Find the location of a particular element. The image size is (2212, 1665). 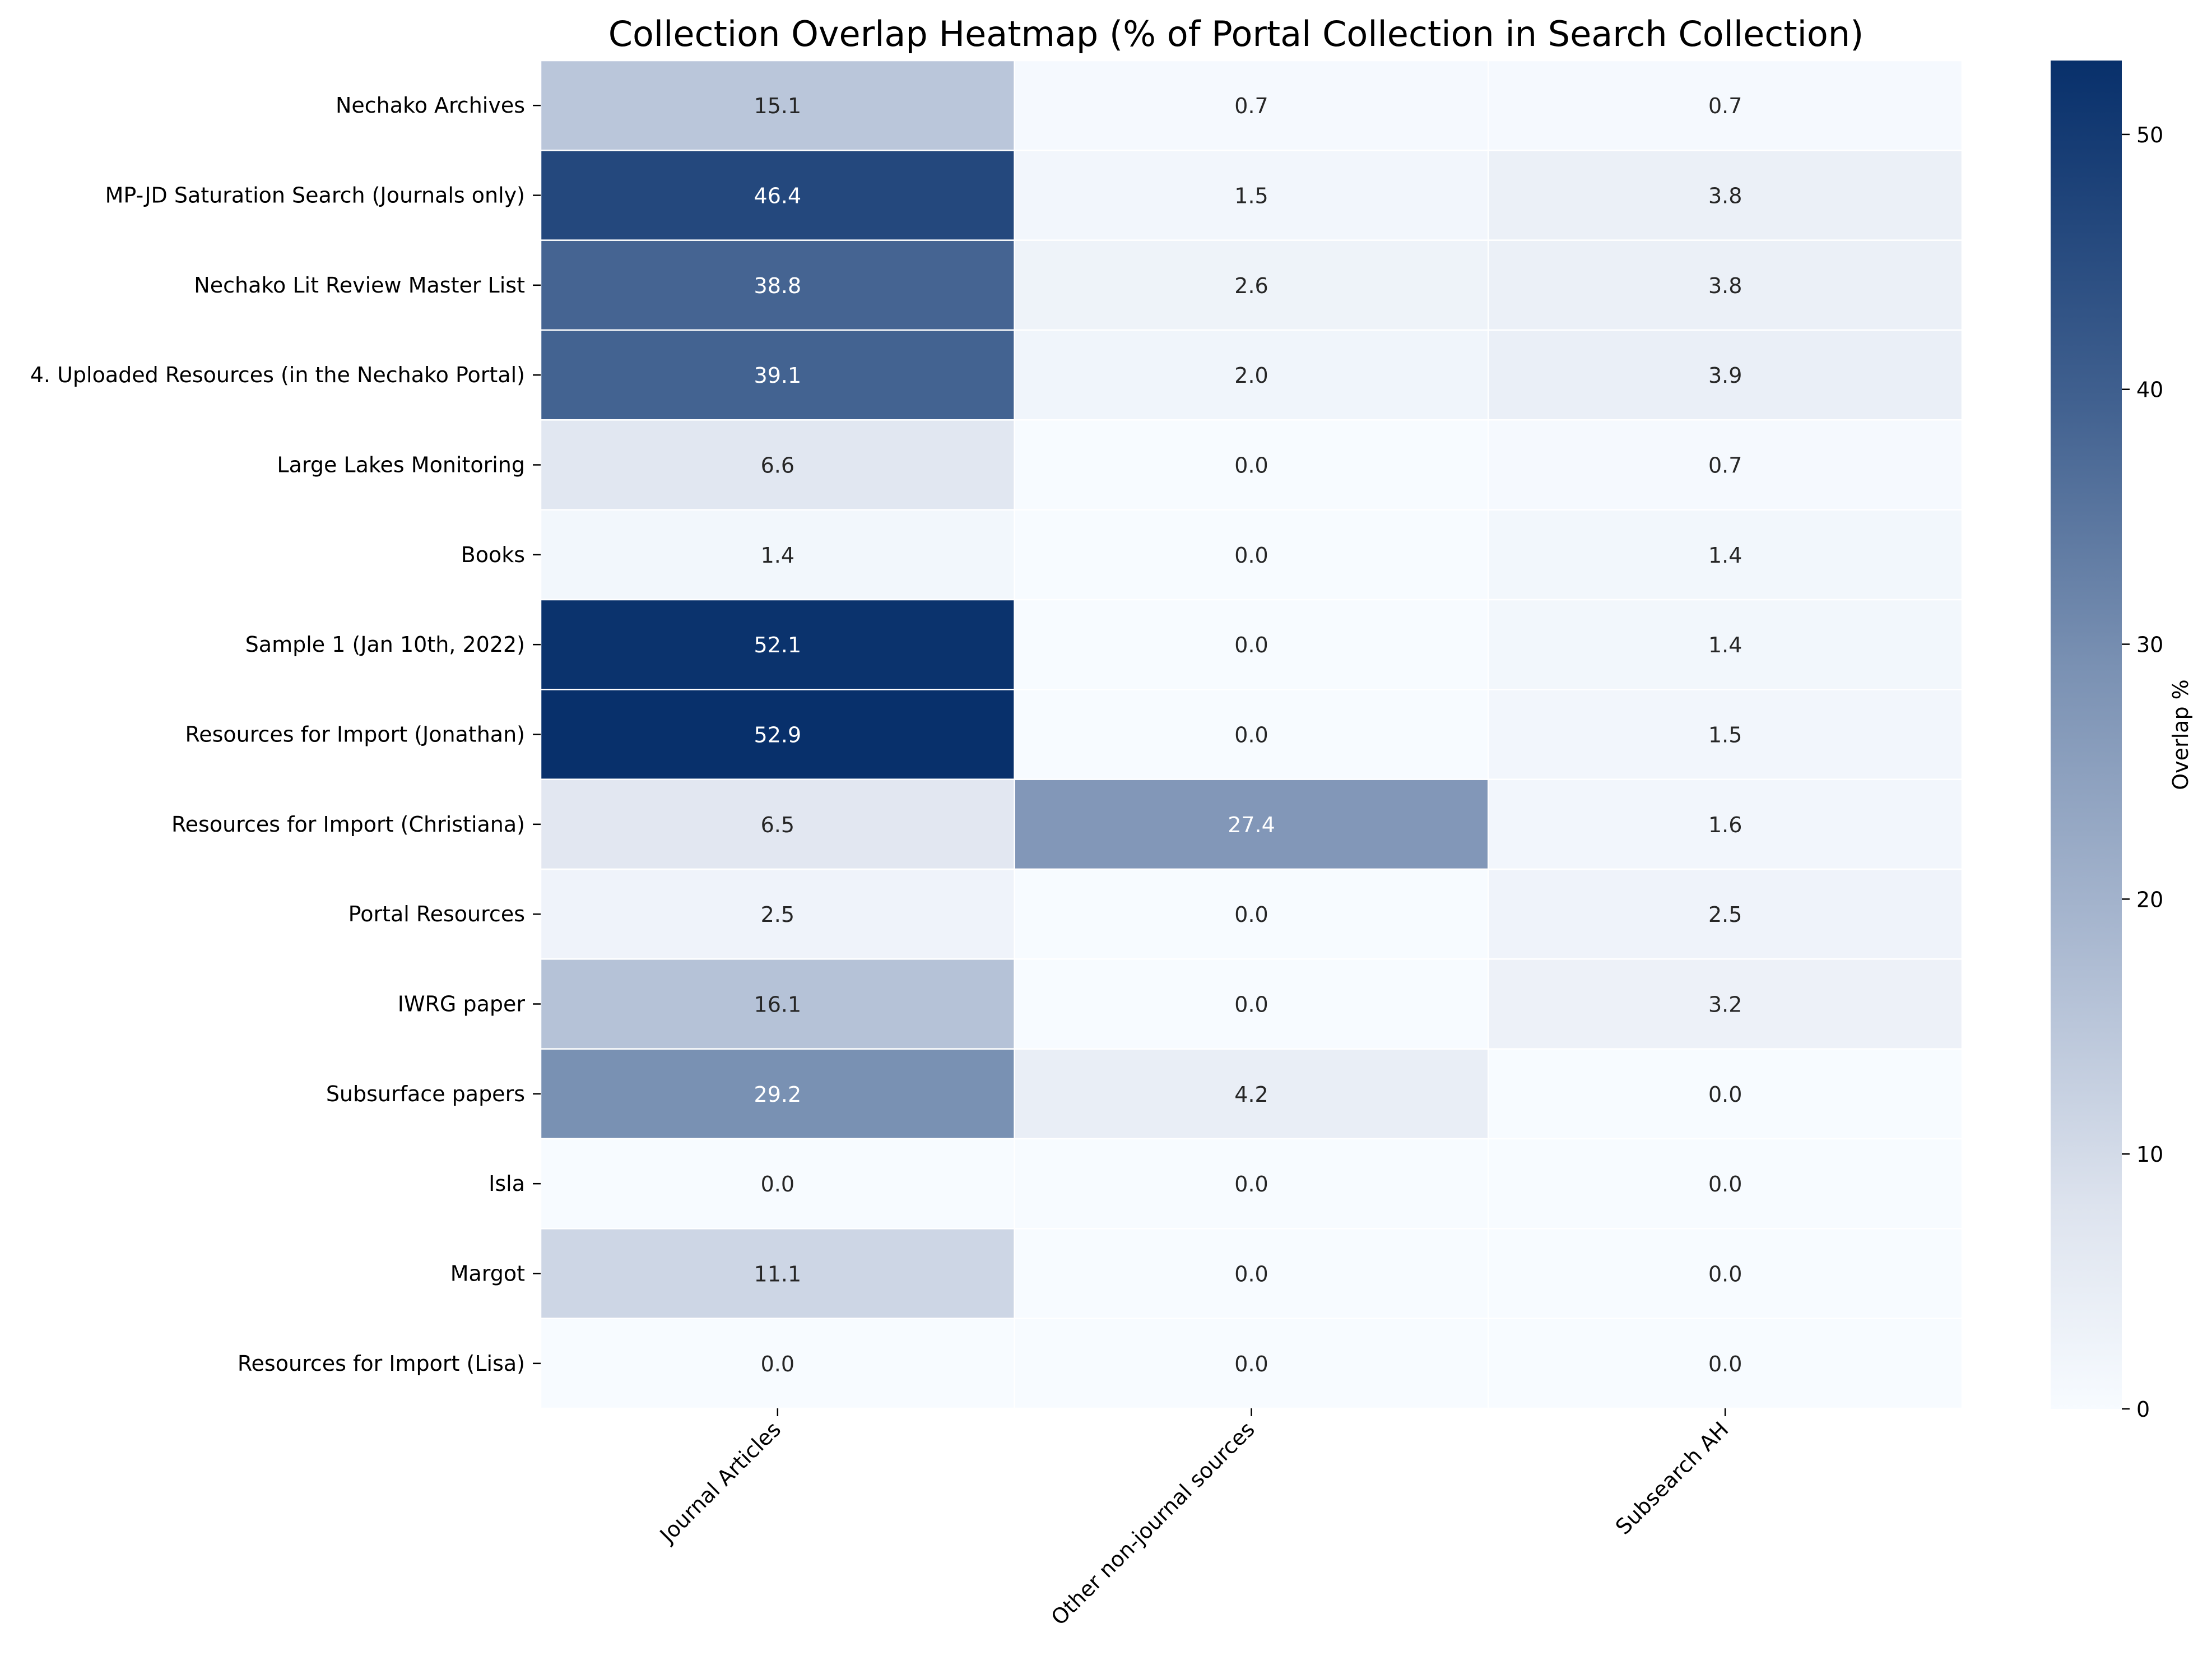

cell-value-label: 2.0 is located at coordinates (1251, 375).